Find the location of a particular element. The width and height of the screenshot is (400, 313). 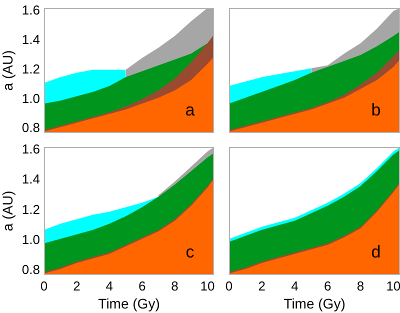

annotation: a is located at coordinates (190, 110).